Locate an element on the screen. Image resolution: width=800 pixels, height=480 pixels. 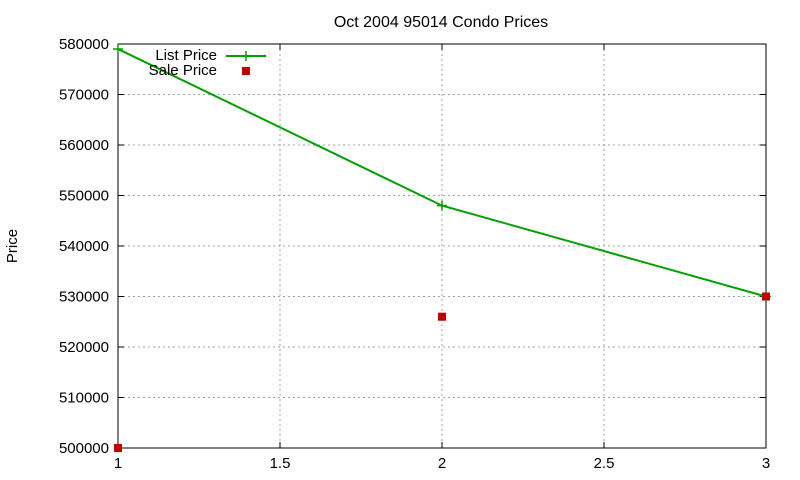
x-tick-label: 2.5 is located at coordinates (604, 463).